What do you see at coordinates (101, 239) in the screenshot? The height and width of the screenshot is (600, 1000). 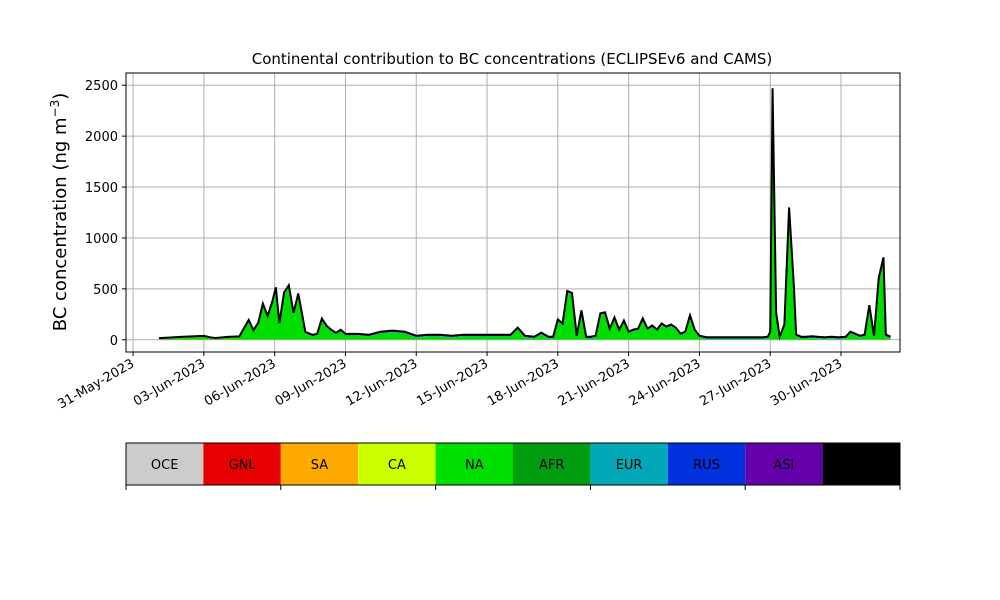 I see `y-tick-label: 1000` at bounding box center [101, 239].